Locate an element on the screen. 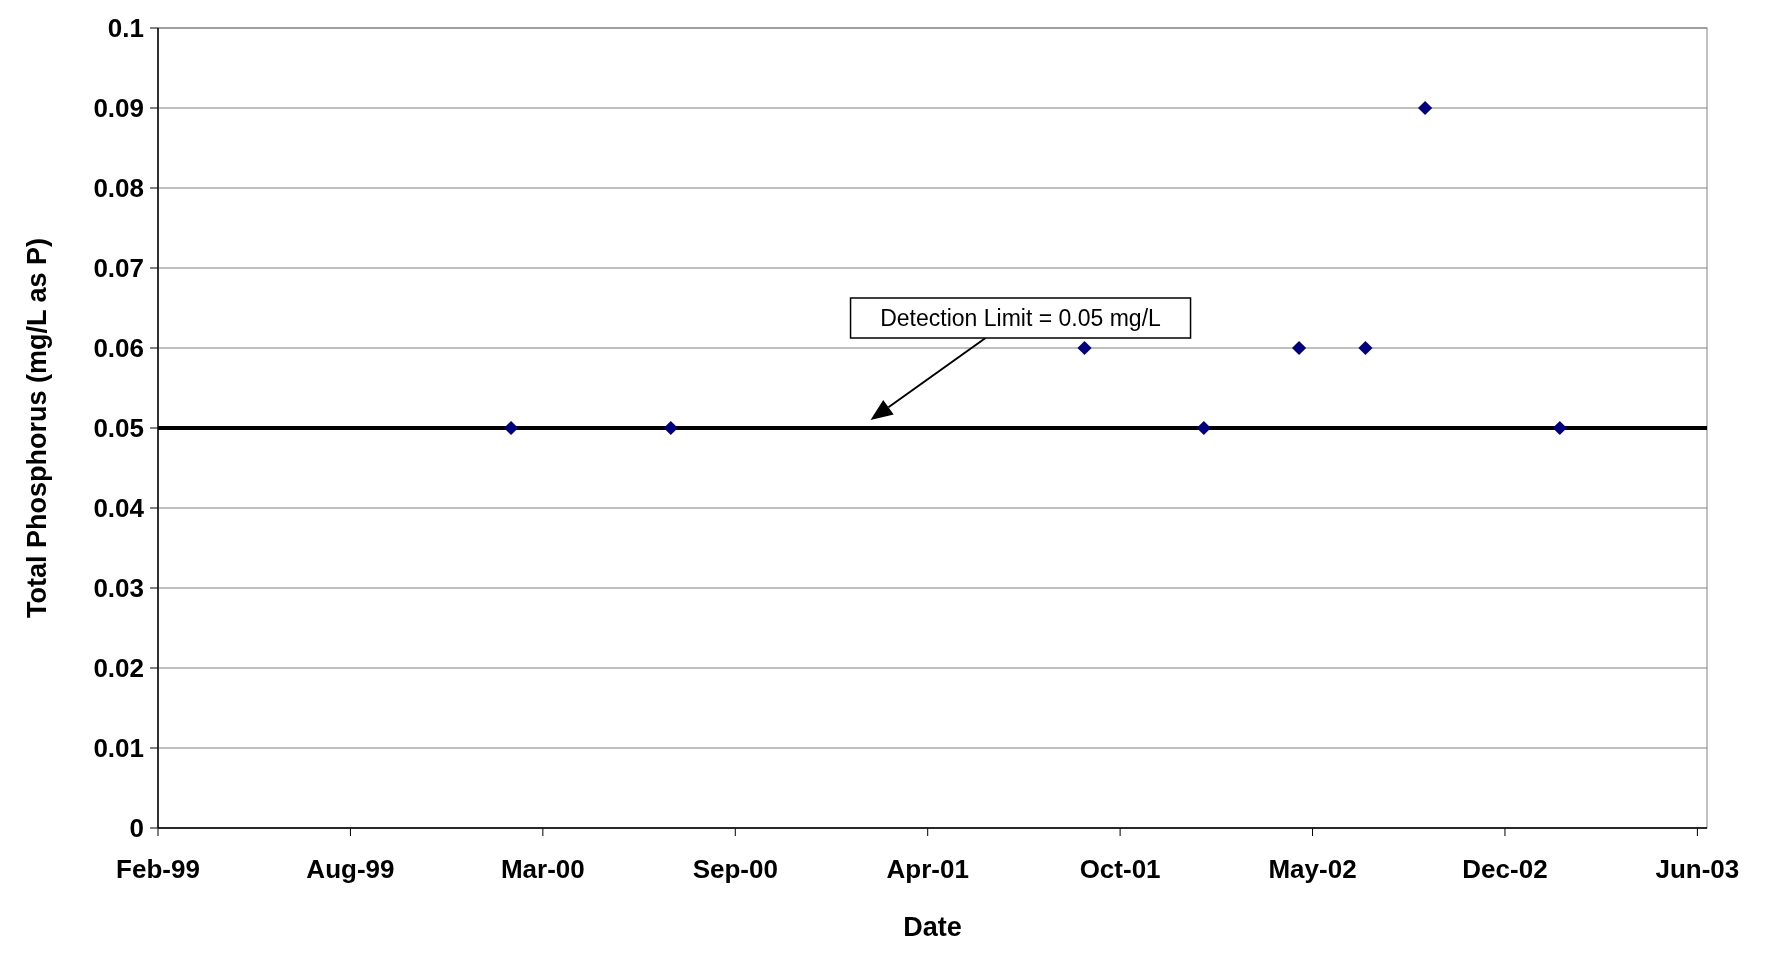 Image resolution: width=1765 pixels, height=957 pixels. x-tick-label: Jun-03 is located at coordinates (1697, 869).